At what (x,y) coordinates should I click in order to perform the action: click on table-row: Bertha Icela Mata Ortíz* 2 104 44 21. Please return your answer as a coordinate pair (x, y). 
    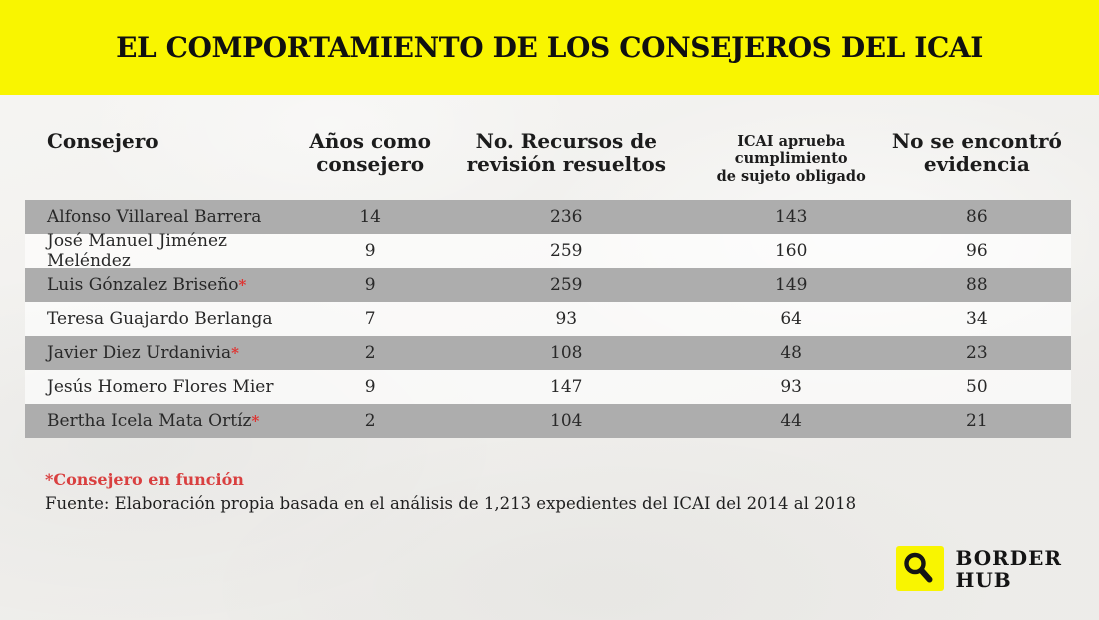
    Looking at the image, I should click on (548, 421).